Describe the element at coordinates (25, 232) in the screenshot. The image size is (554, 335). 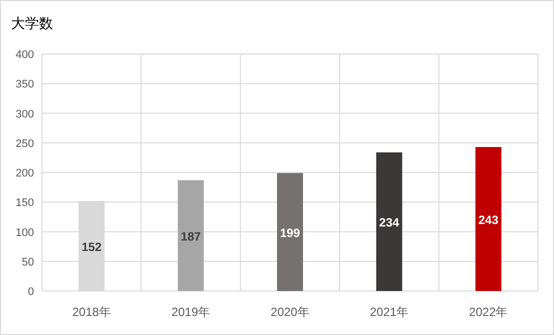
I see `y-tick-label: 100` at that location.